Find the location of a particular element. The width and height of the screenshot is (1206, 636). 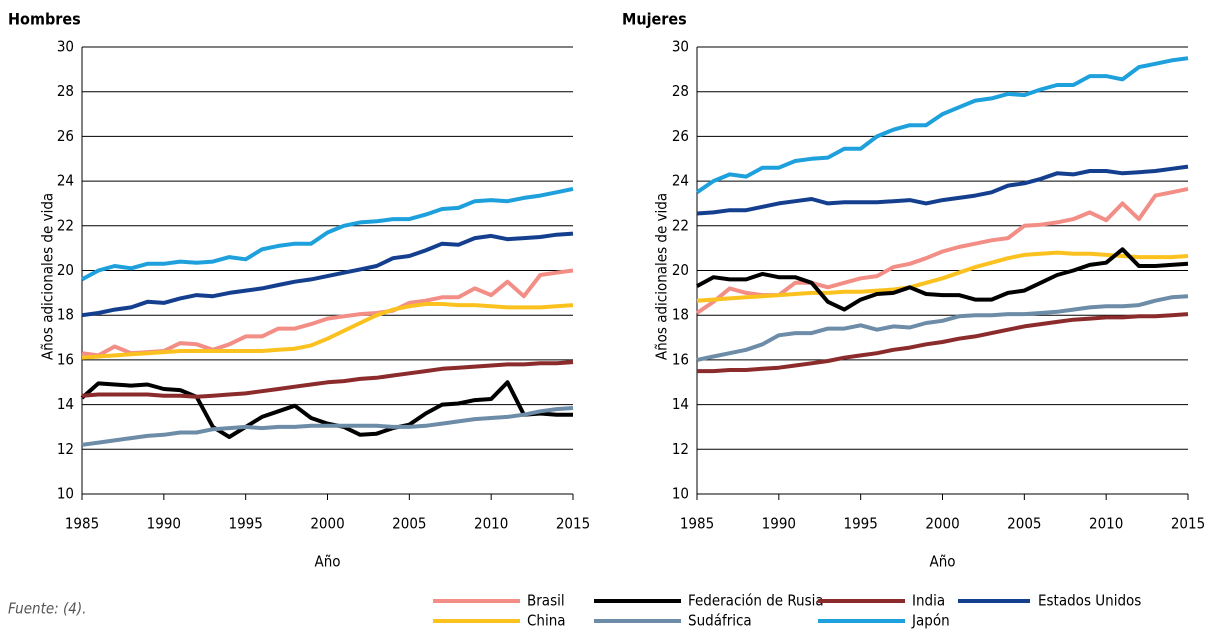

panel-title: Mujeres is located at coordinates (654, 19).